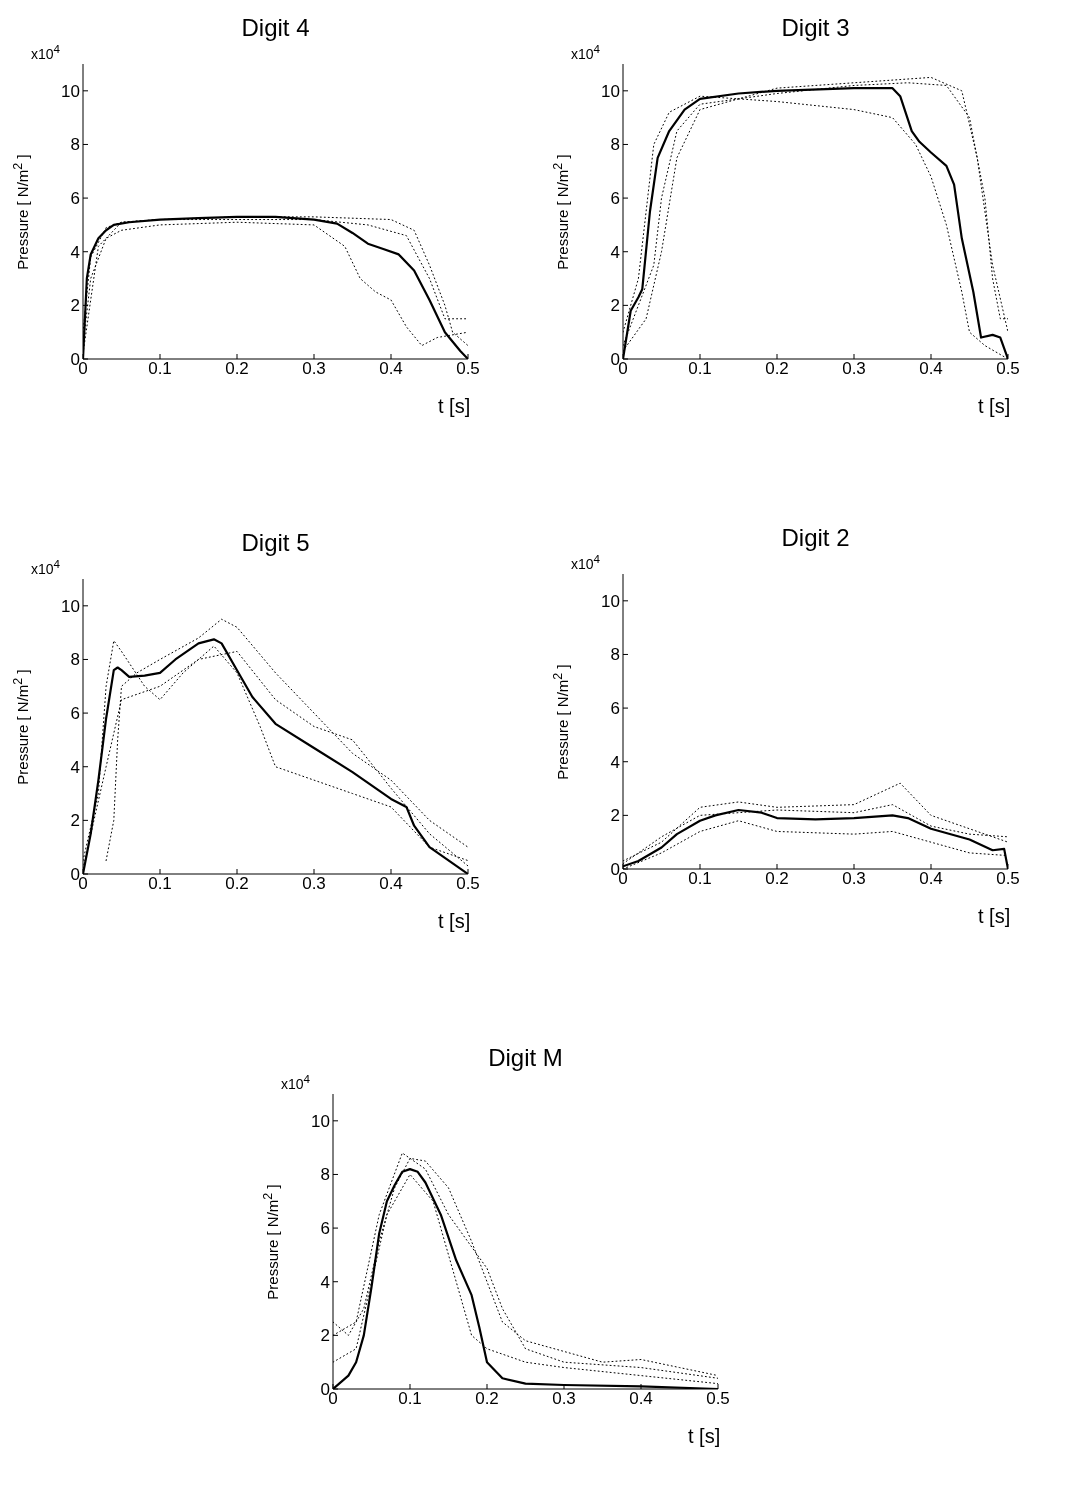  Describe the element at coordinates (525, 1058) in the screenshot. I see `chart-title: Digit M` at that location.